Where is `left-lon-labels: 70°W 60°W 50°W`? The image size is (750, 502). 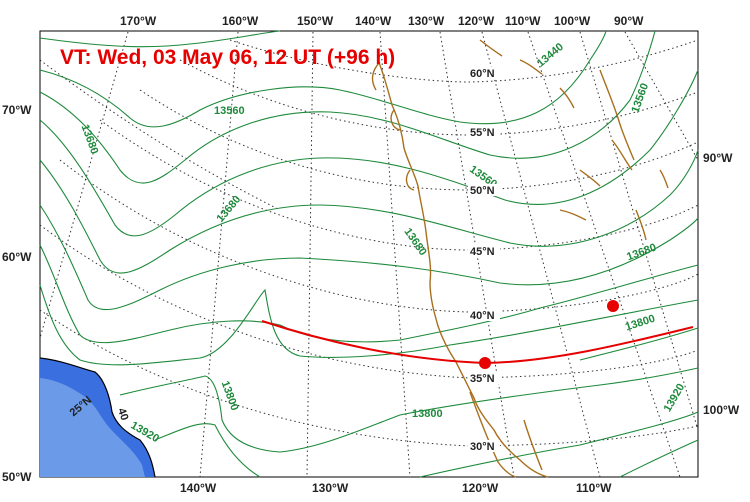
left-lon-labels: 70°W 60°W 50°W is located at coordinates (17, 293).